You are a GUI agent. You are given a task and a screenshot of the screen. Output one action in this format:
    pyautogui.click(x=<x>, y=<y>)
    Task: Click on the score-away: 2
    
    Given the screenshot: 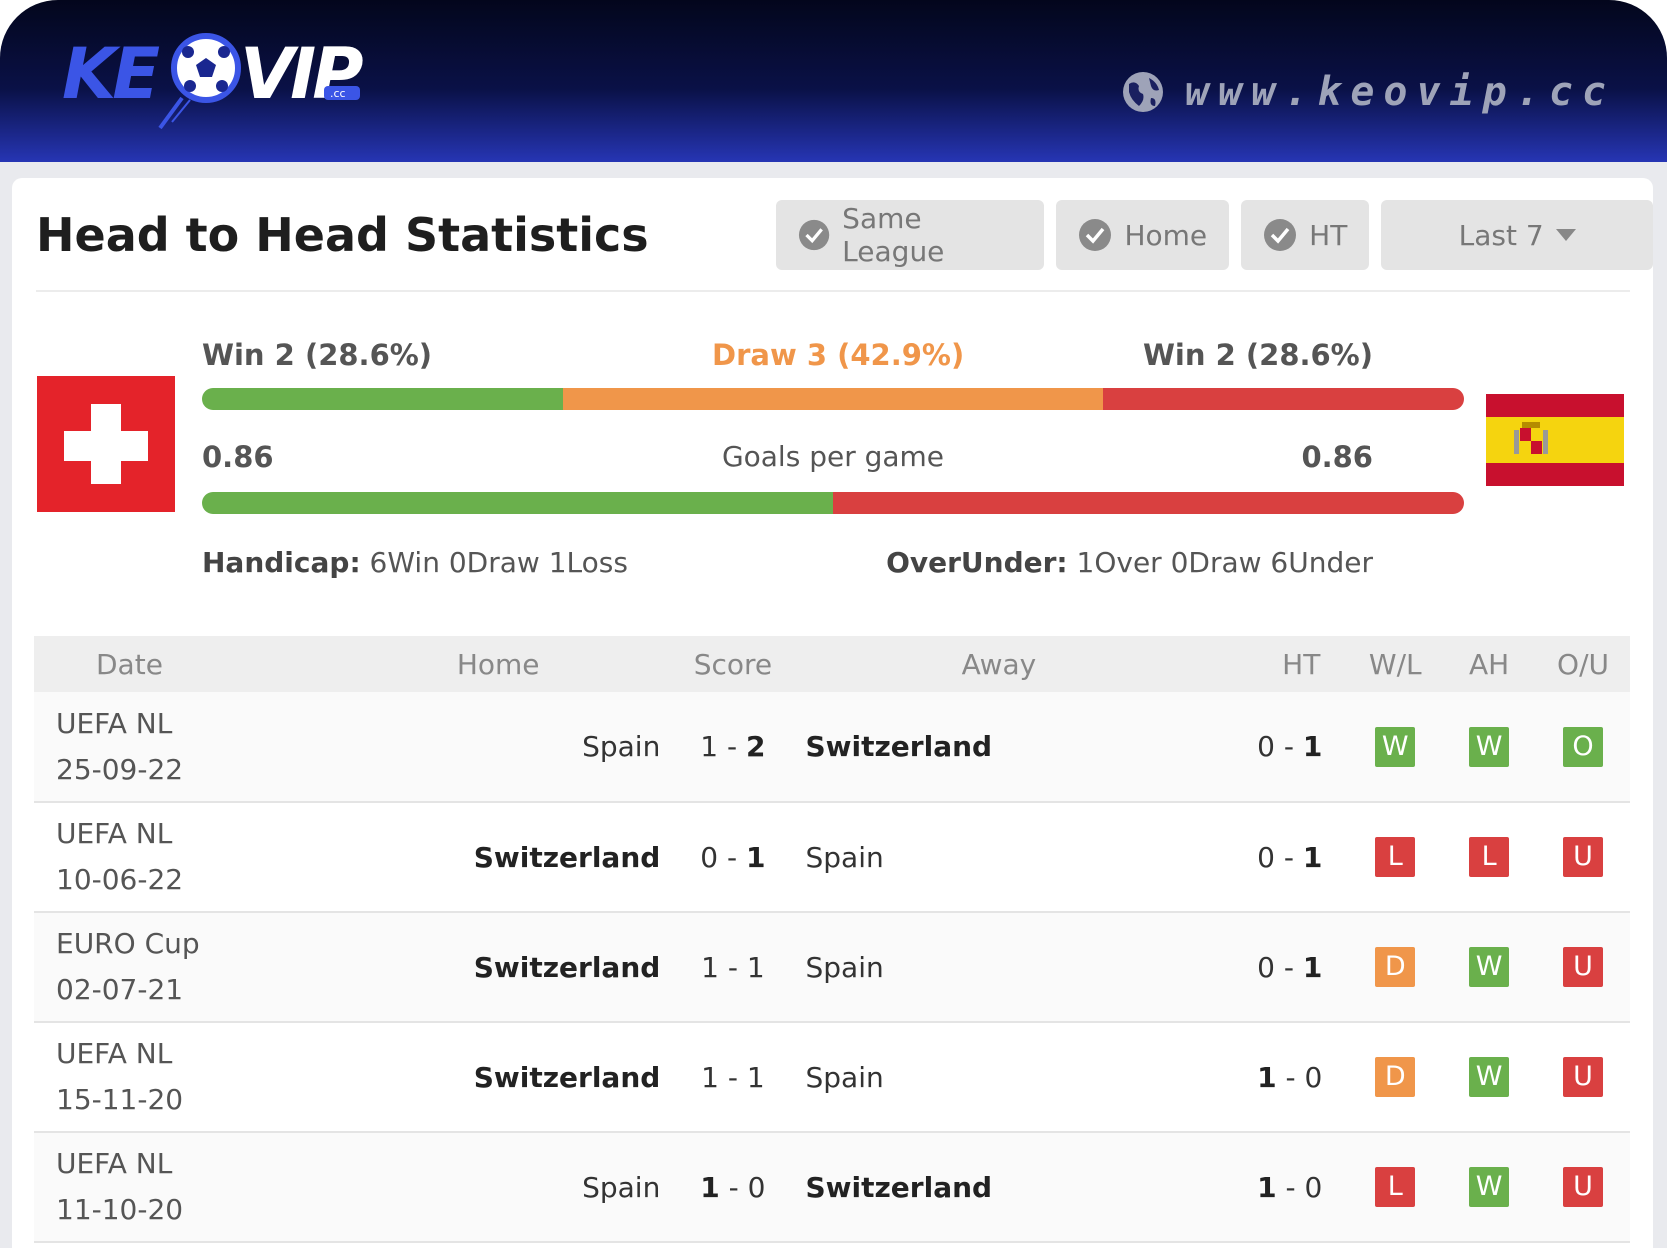 What is the action you would take?
    pyautogui.click(x=756, y=746)
    